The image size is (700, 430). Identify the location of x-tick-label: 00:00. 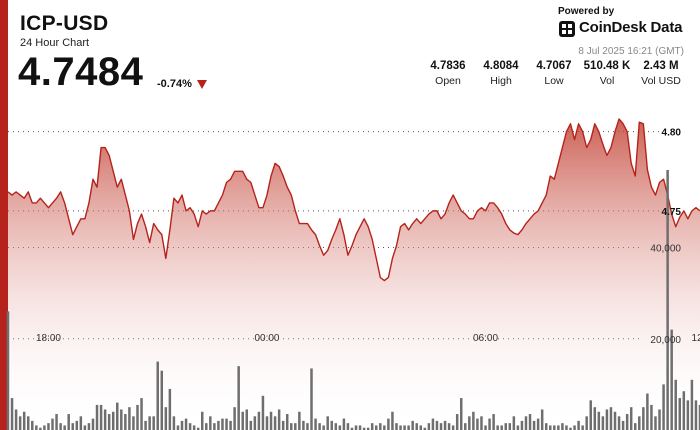
(266, 338).